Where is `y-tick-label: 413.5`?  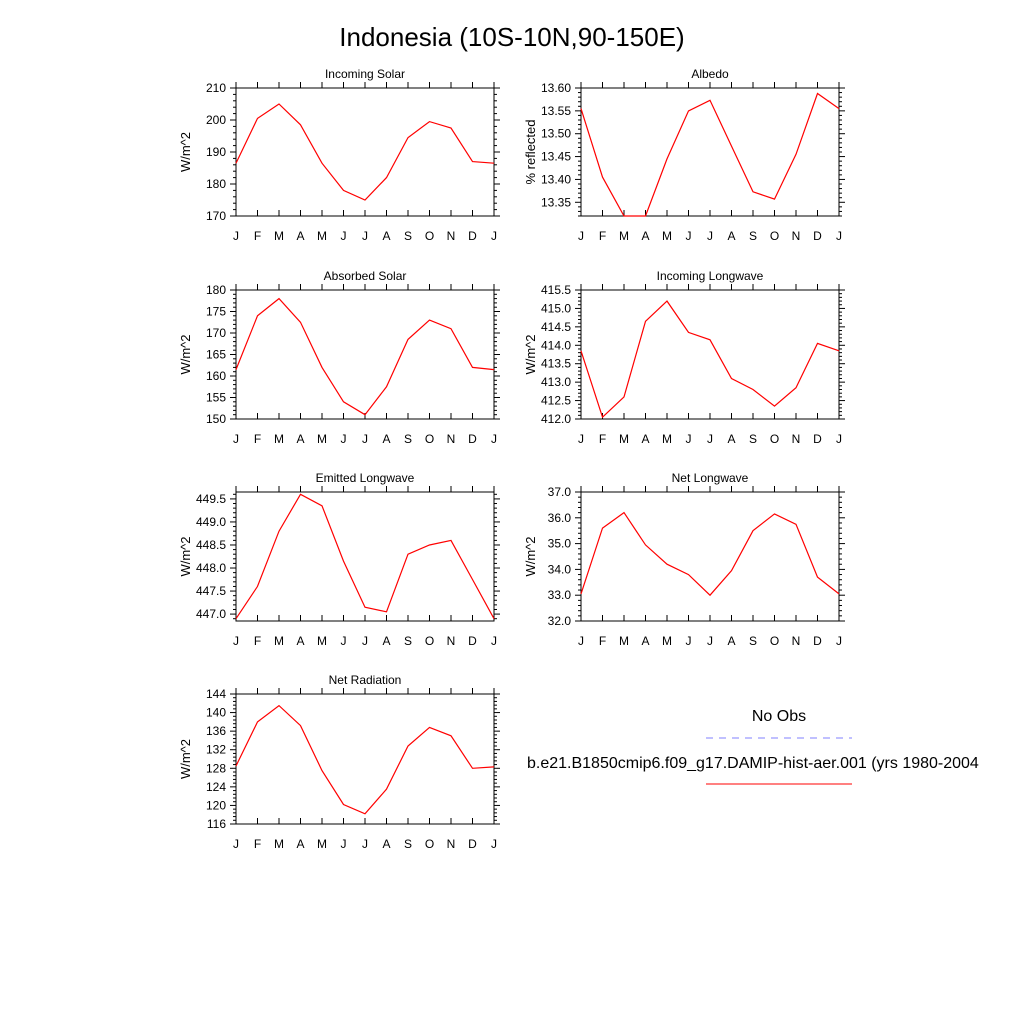 y-tick-label: 413.5 is located at coordinates (556, 364).